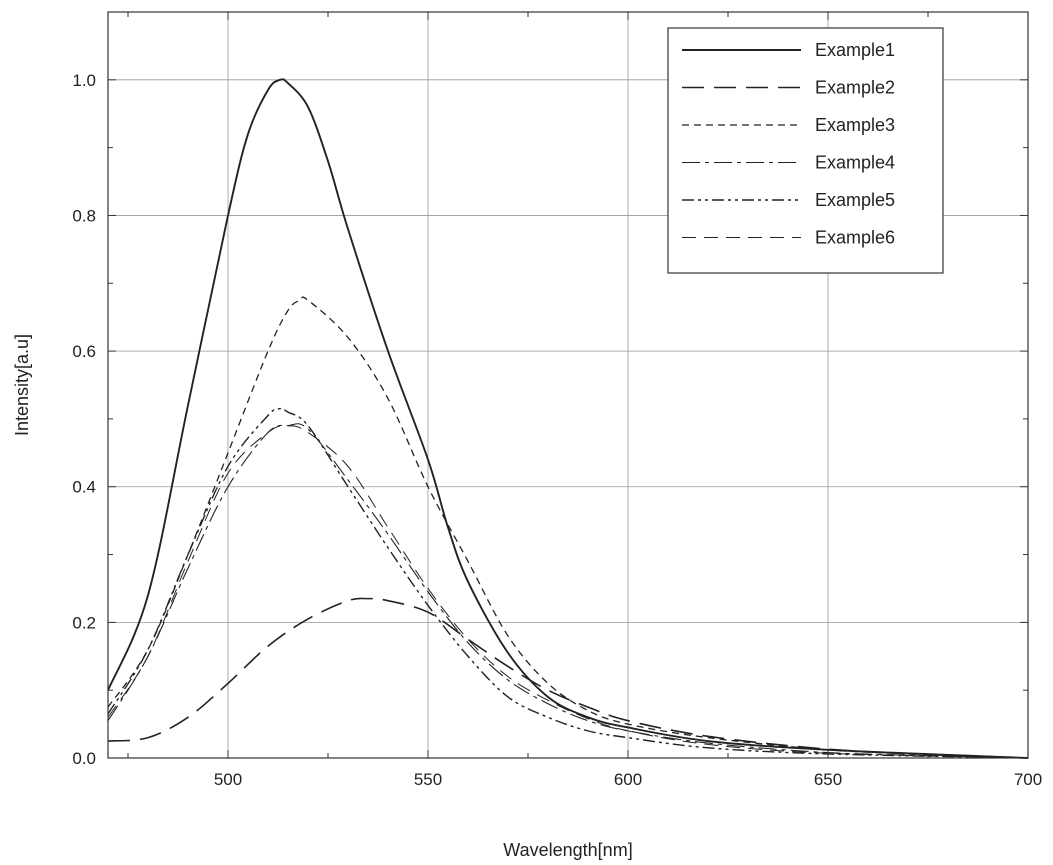 The width and height of the screenshot is (1053, 865). Describe the element at coordinates (855, 238) in the screenshot. I see `legend-label-example6: Example6` at that location.